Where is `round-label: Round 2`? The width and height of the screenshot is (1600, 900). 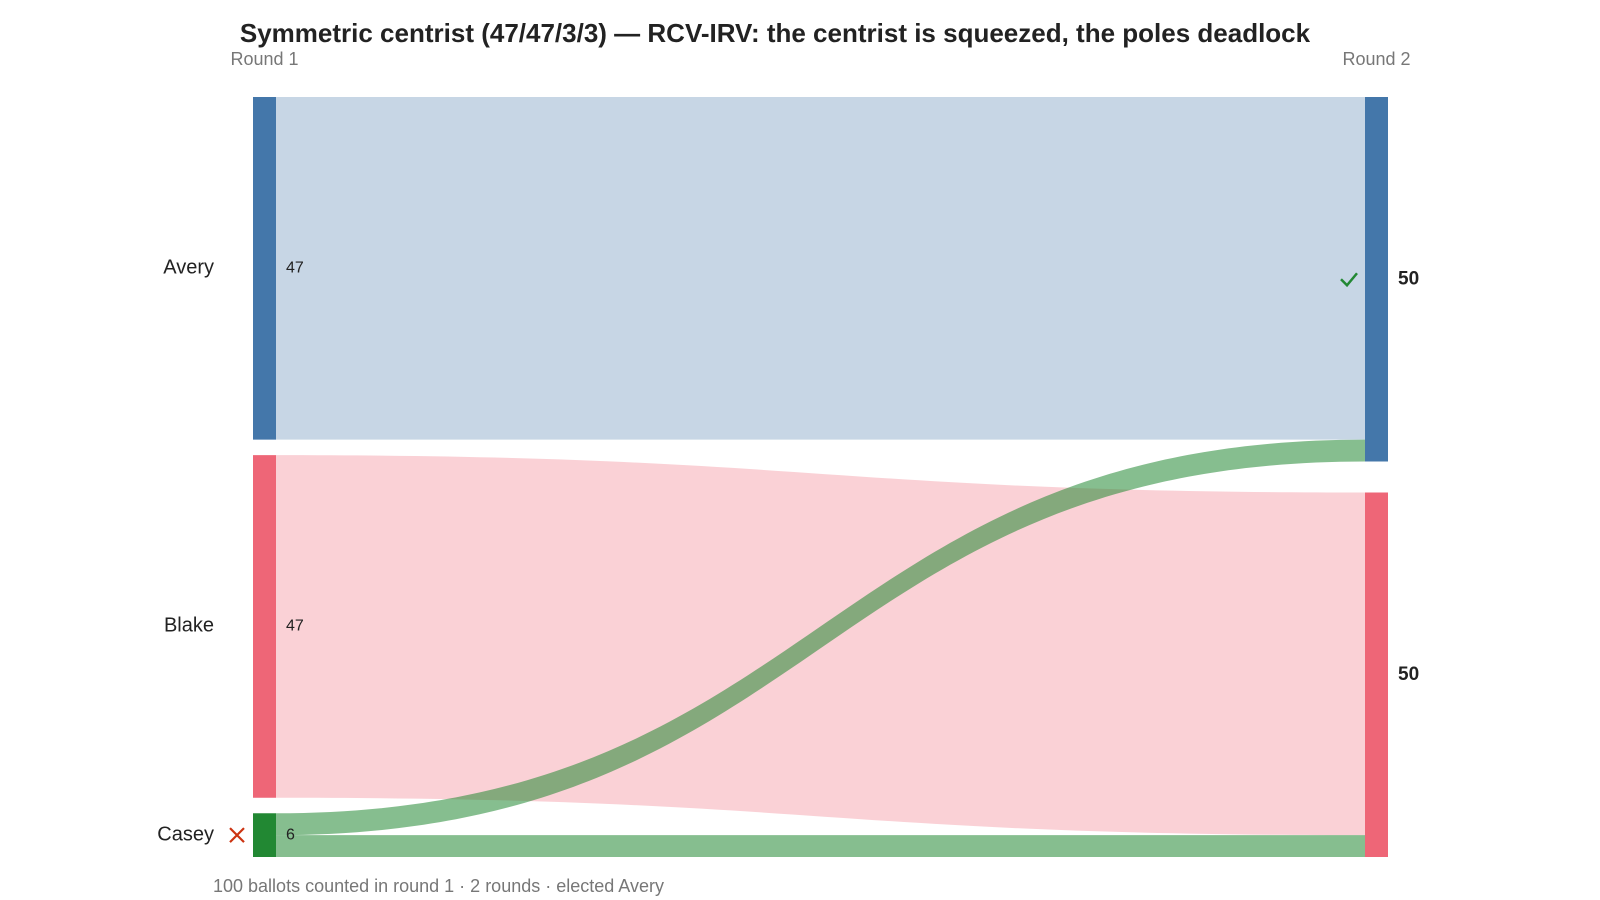 round-label: Round 2 is located at coordinates (1376, 59).